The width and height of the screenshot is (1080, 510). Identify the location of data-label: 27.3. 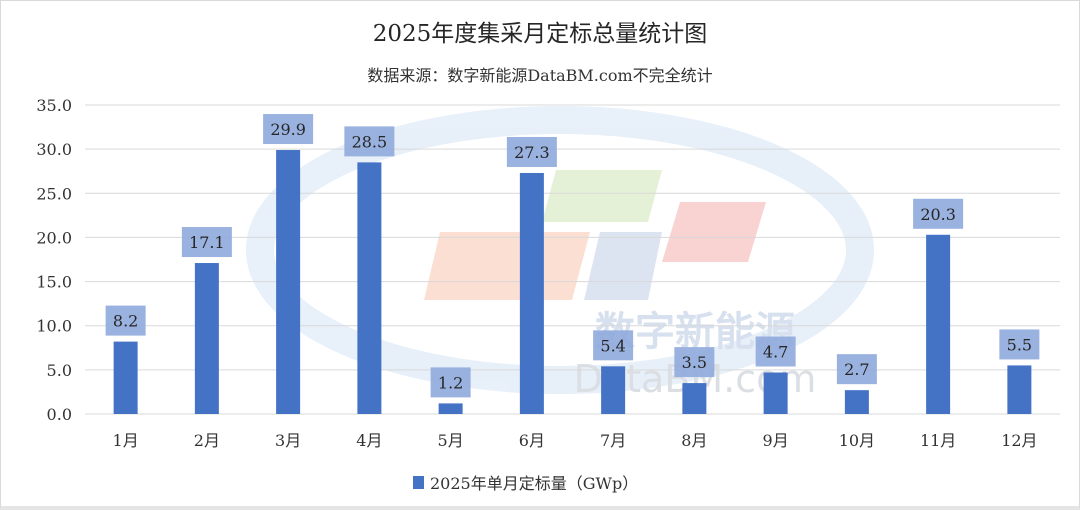
(532, 152).